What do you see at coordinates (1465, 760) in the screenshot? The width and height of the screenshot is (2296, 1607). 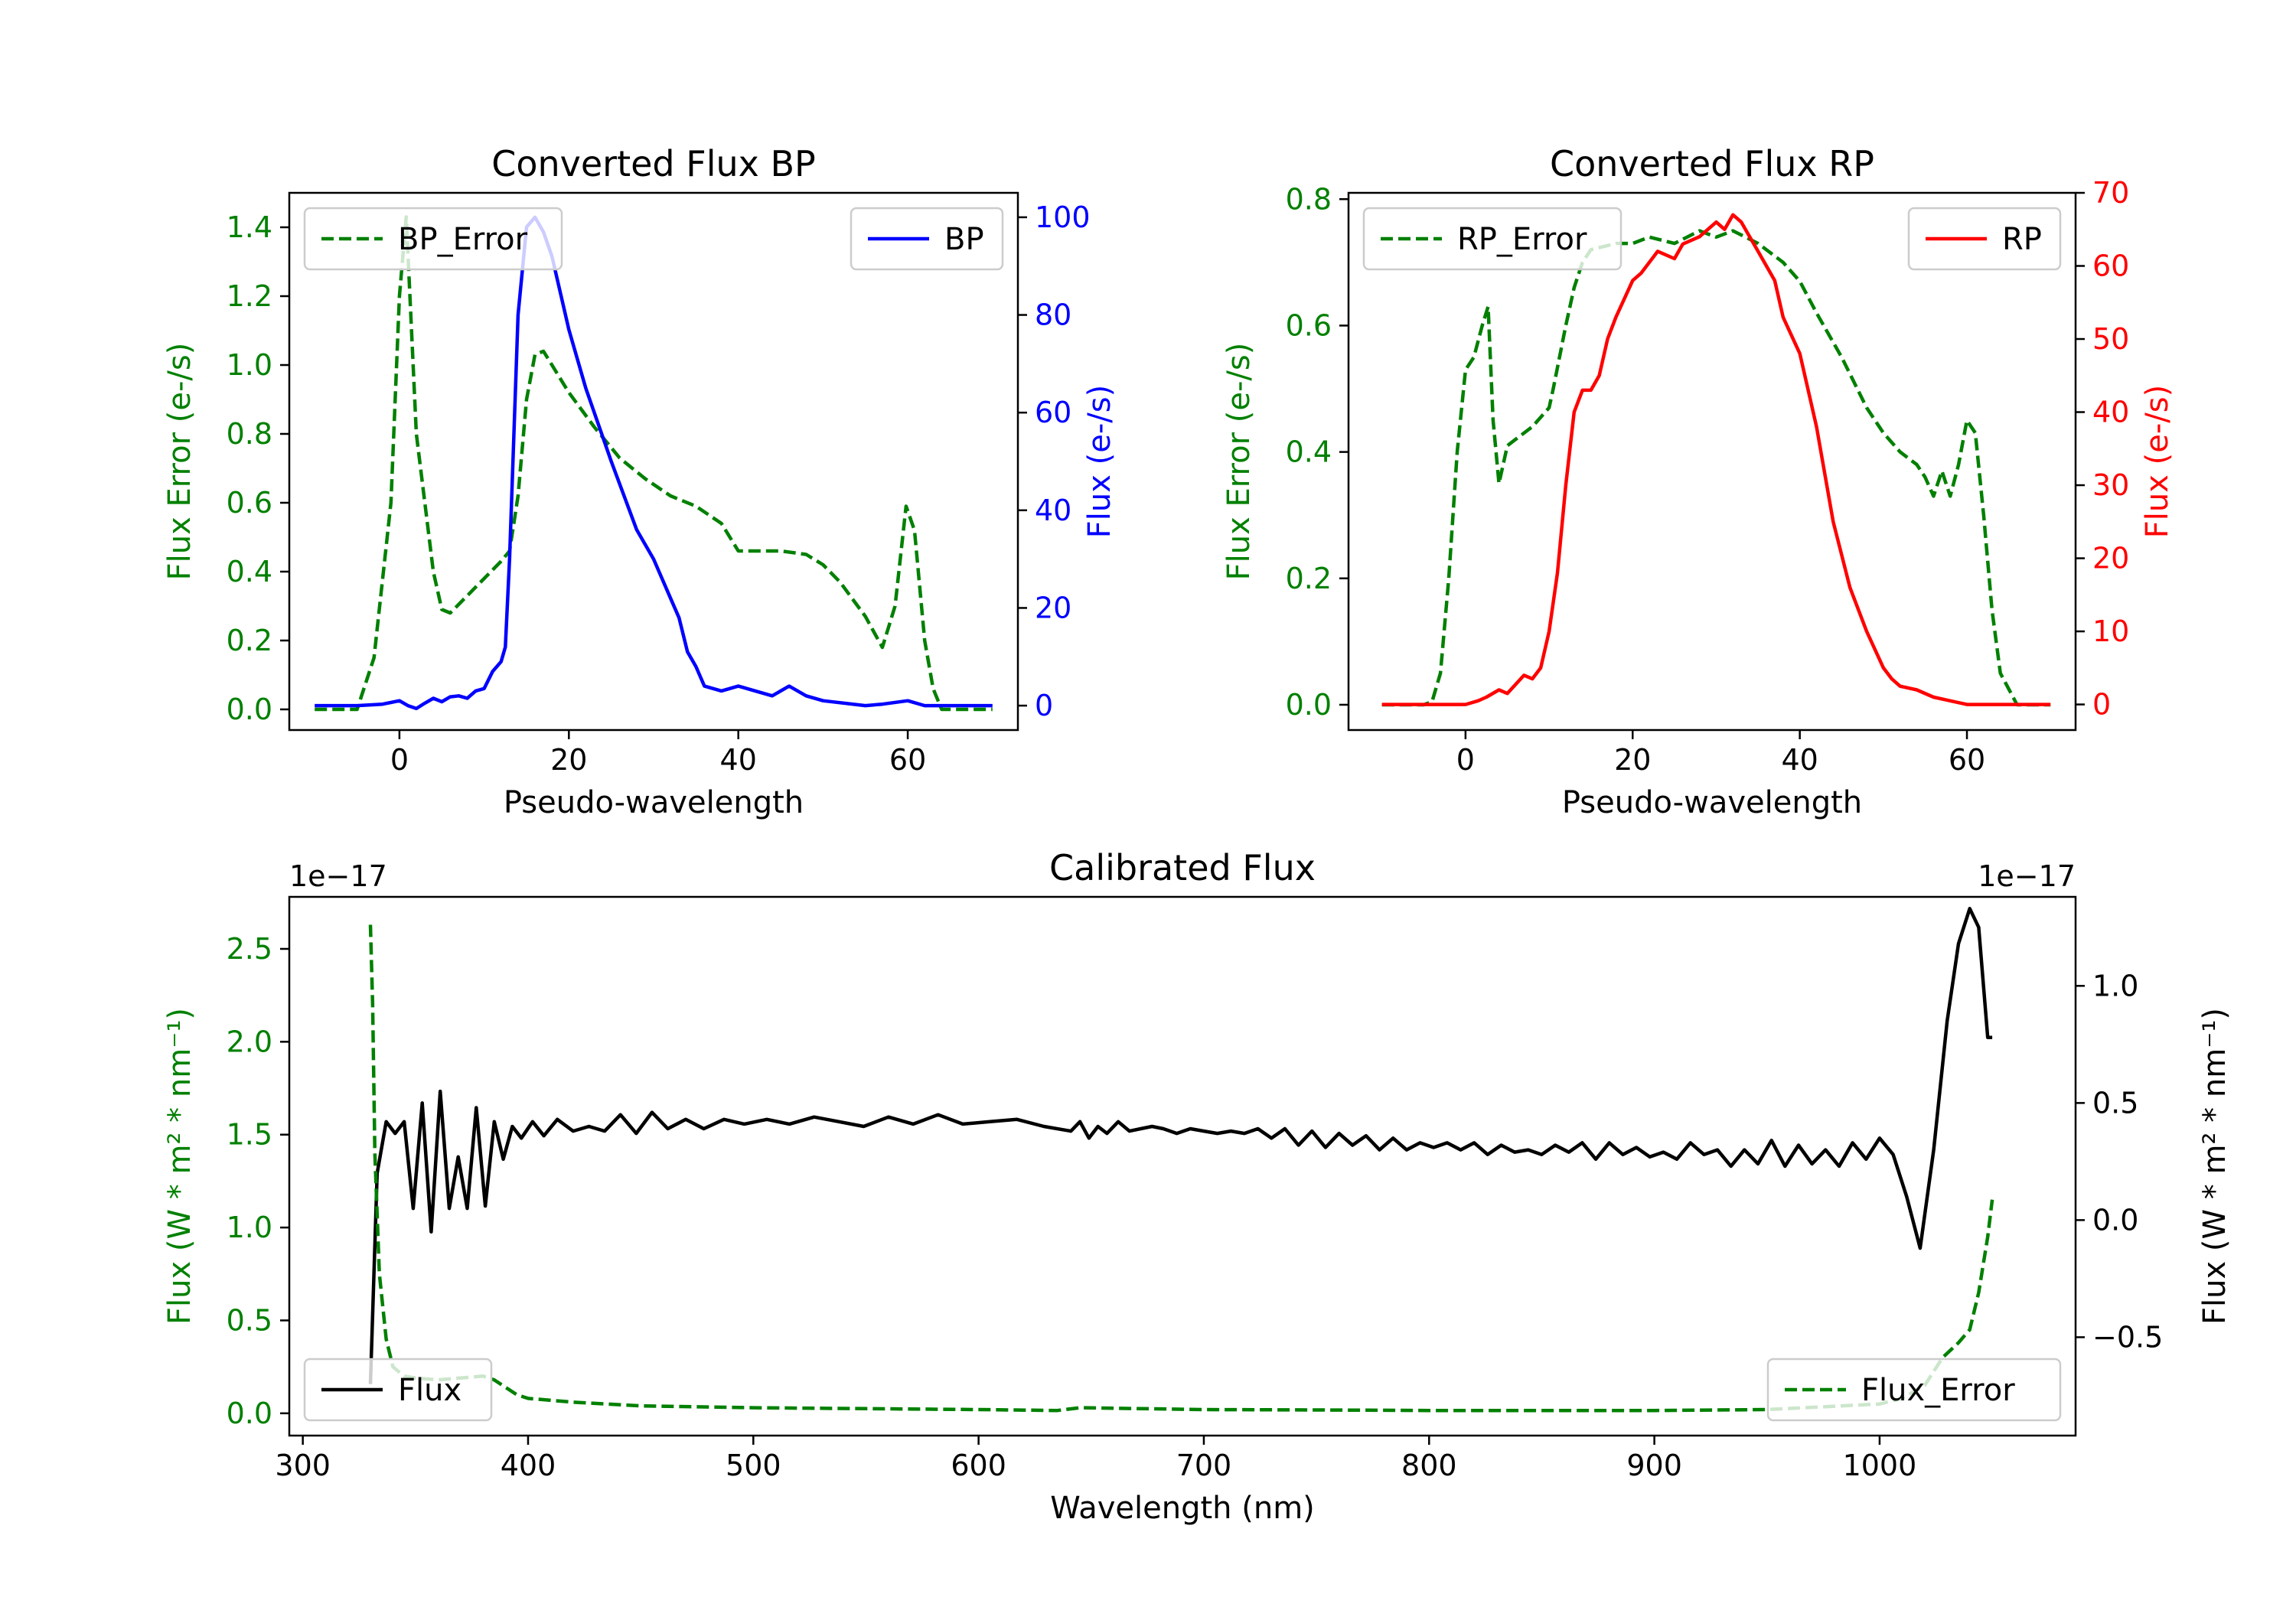 I see `rp-x-tick-label: 0` at bounding box center [1465, 760].